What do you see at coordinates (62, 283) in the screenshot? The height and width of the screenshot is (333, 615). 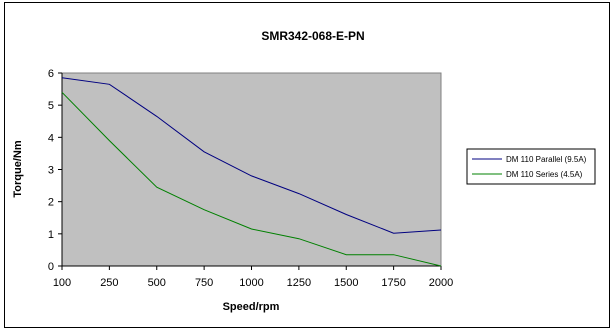 I see `x-tick-label: 100` at bounding box center [62, 283].